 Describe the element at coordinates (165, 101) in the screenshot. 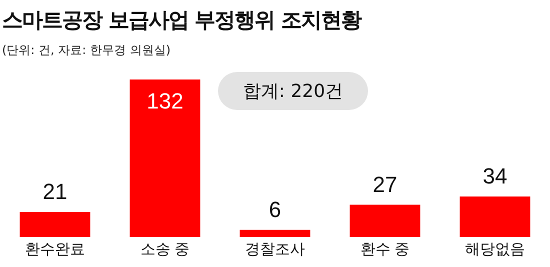

I see `data-label: 132` at that location.